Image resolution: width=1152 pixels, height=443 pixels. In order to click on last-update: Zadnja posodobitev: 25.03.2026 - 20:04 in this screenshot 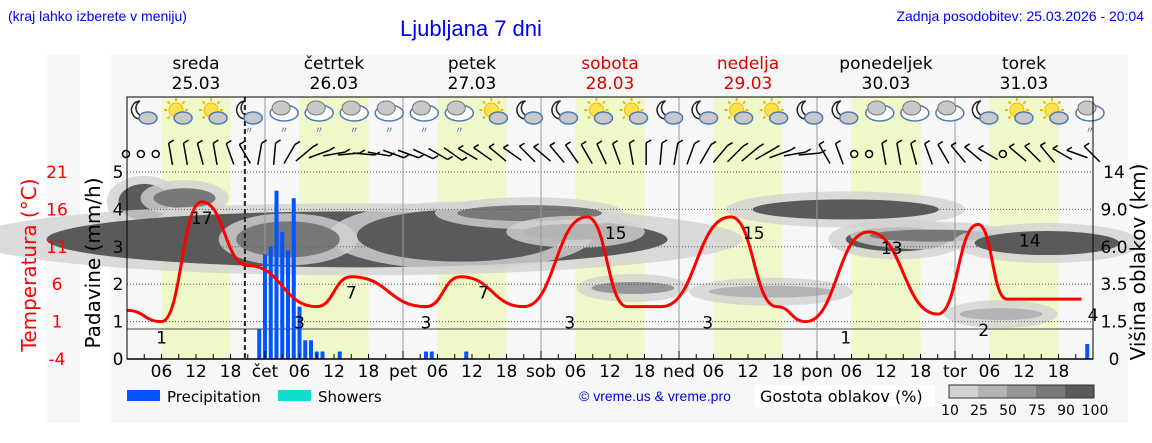, I will do `click(1020, 16)`.